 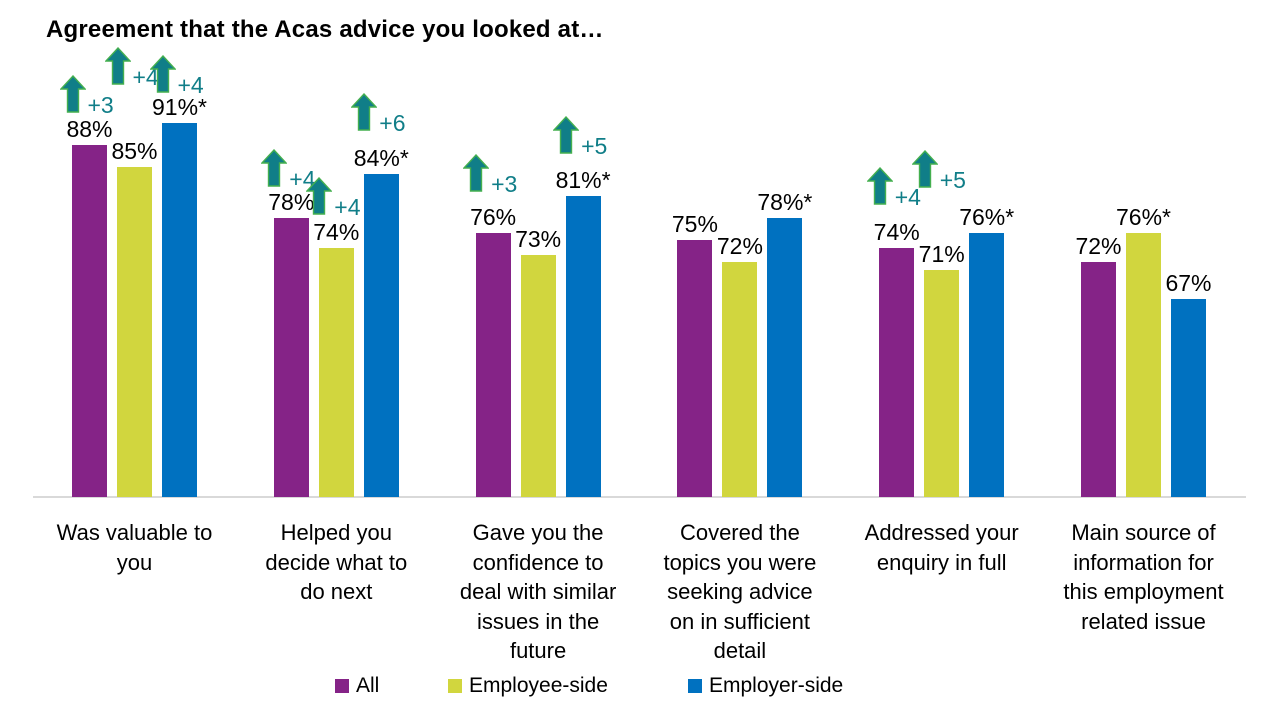 I want to click on increase-delta-label: +6, so click(x=392, y=123).